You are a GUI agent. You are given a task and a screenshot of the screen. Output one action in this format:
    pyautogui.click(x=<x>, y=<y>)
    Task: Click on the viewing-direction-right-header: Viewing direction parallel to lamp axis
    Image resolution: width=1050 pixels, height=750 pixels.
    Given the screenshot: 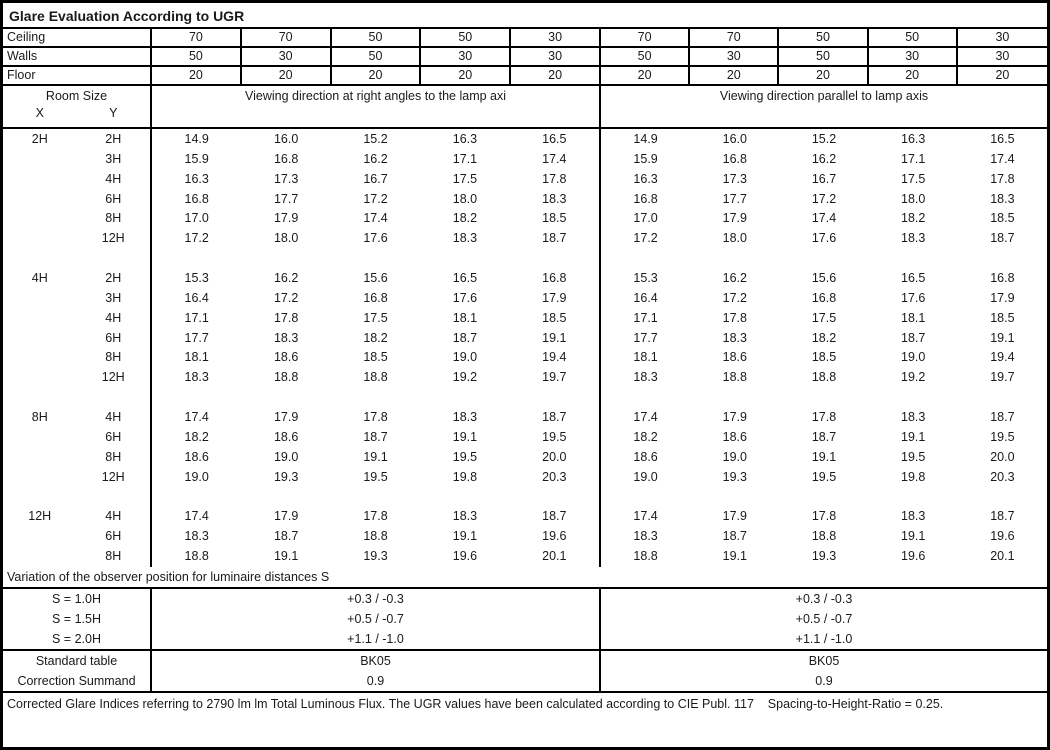 What is the action you would take?
    pyautogui.click(x=824, y=96)
    